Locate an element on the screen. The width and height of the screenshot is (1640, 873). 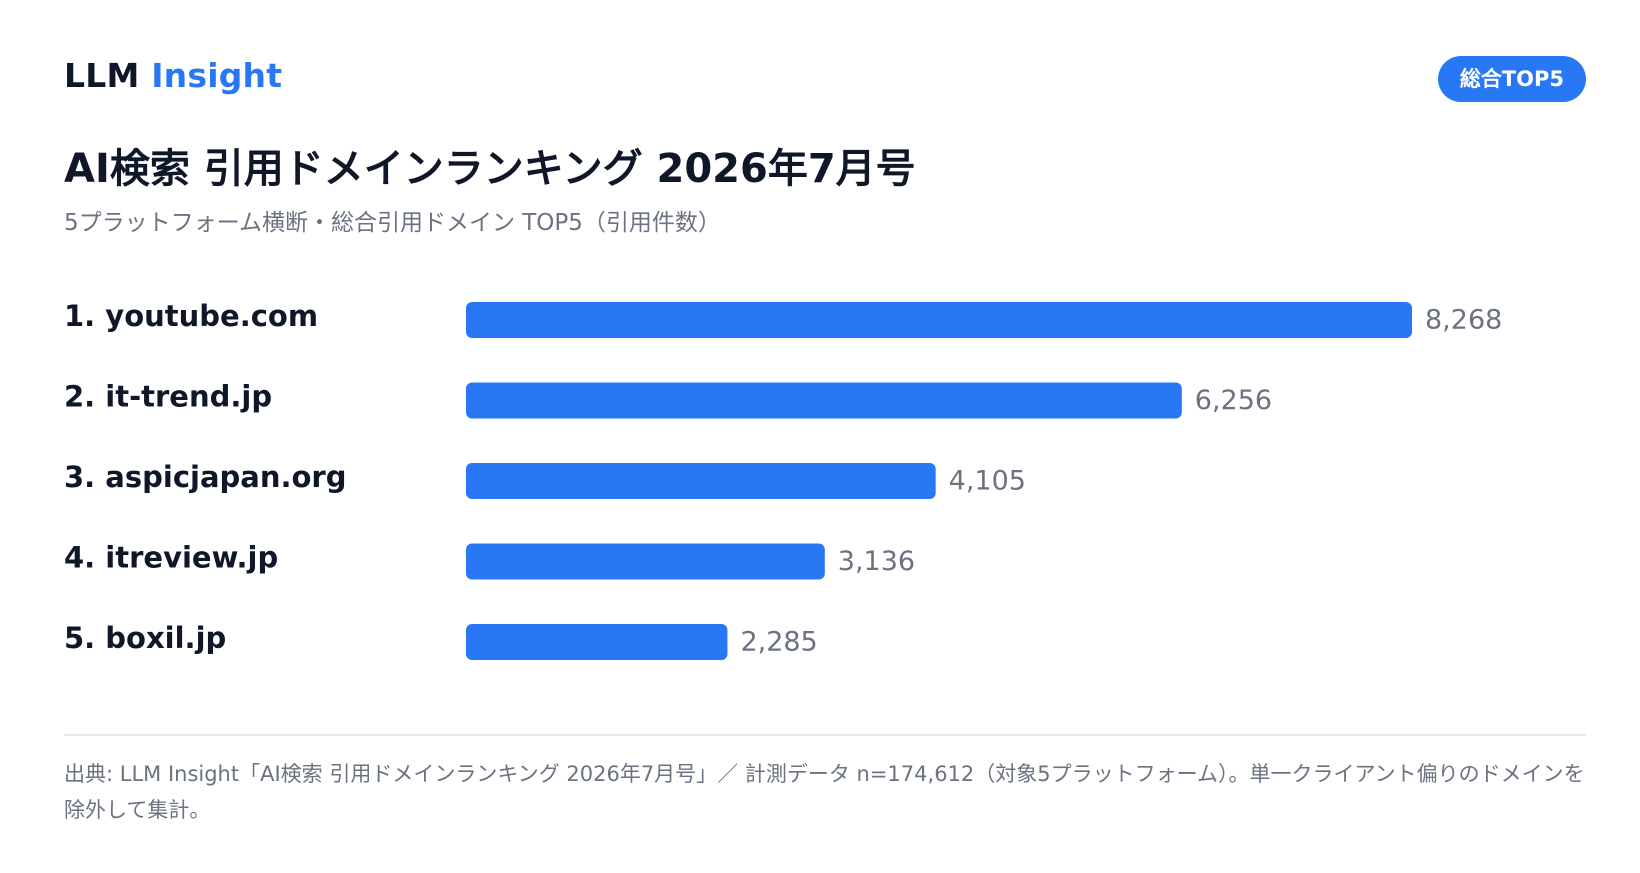
value-label: 2,285 is located at coordinates (778, 642).